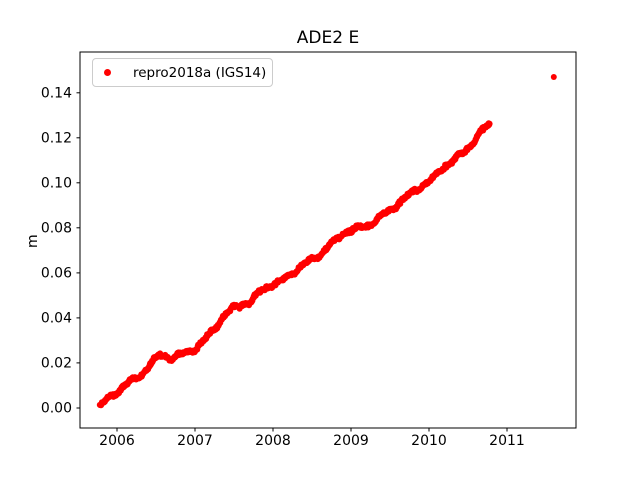 This screenshot has width=640, height=480. Describe the element at coordinates (553, 77) in the screenshot. I see `outlier-point` at that location.